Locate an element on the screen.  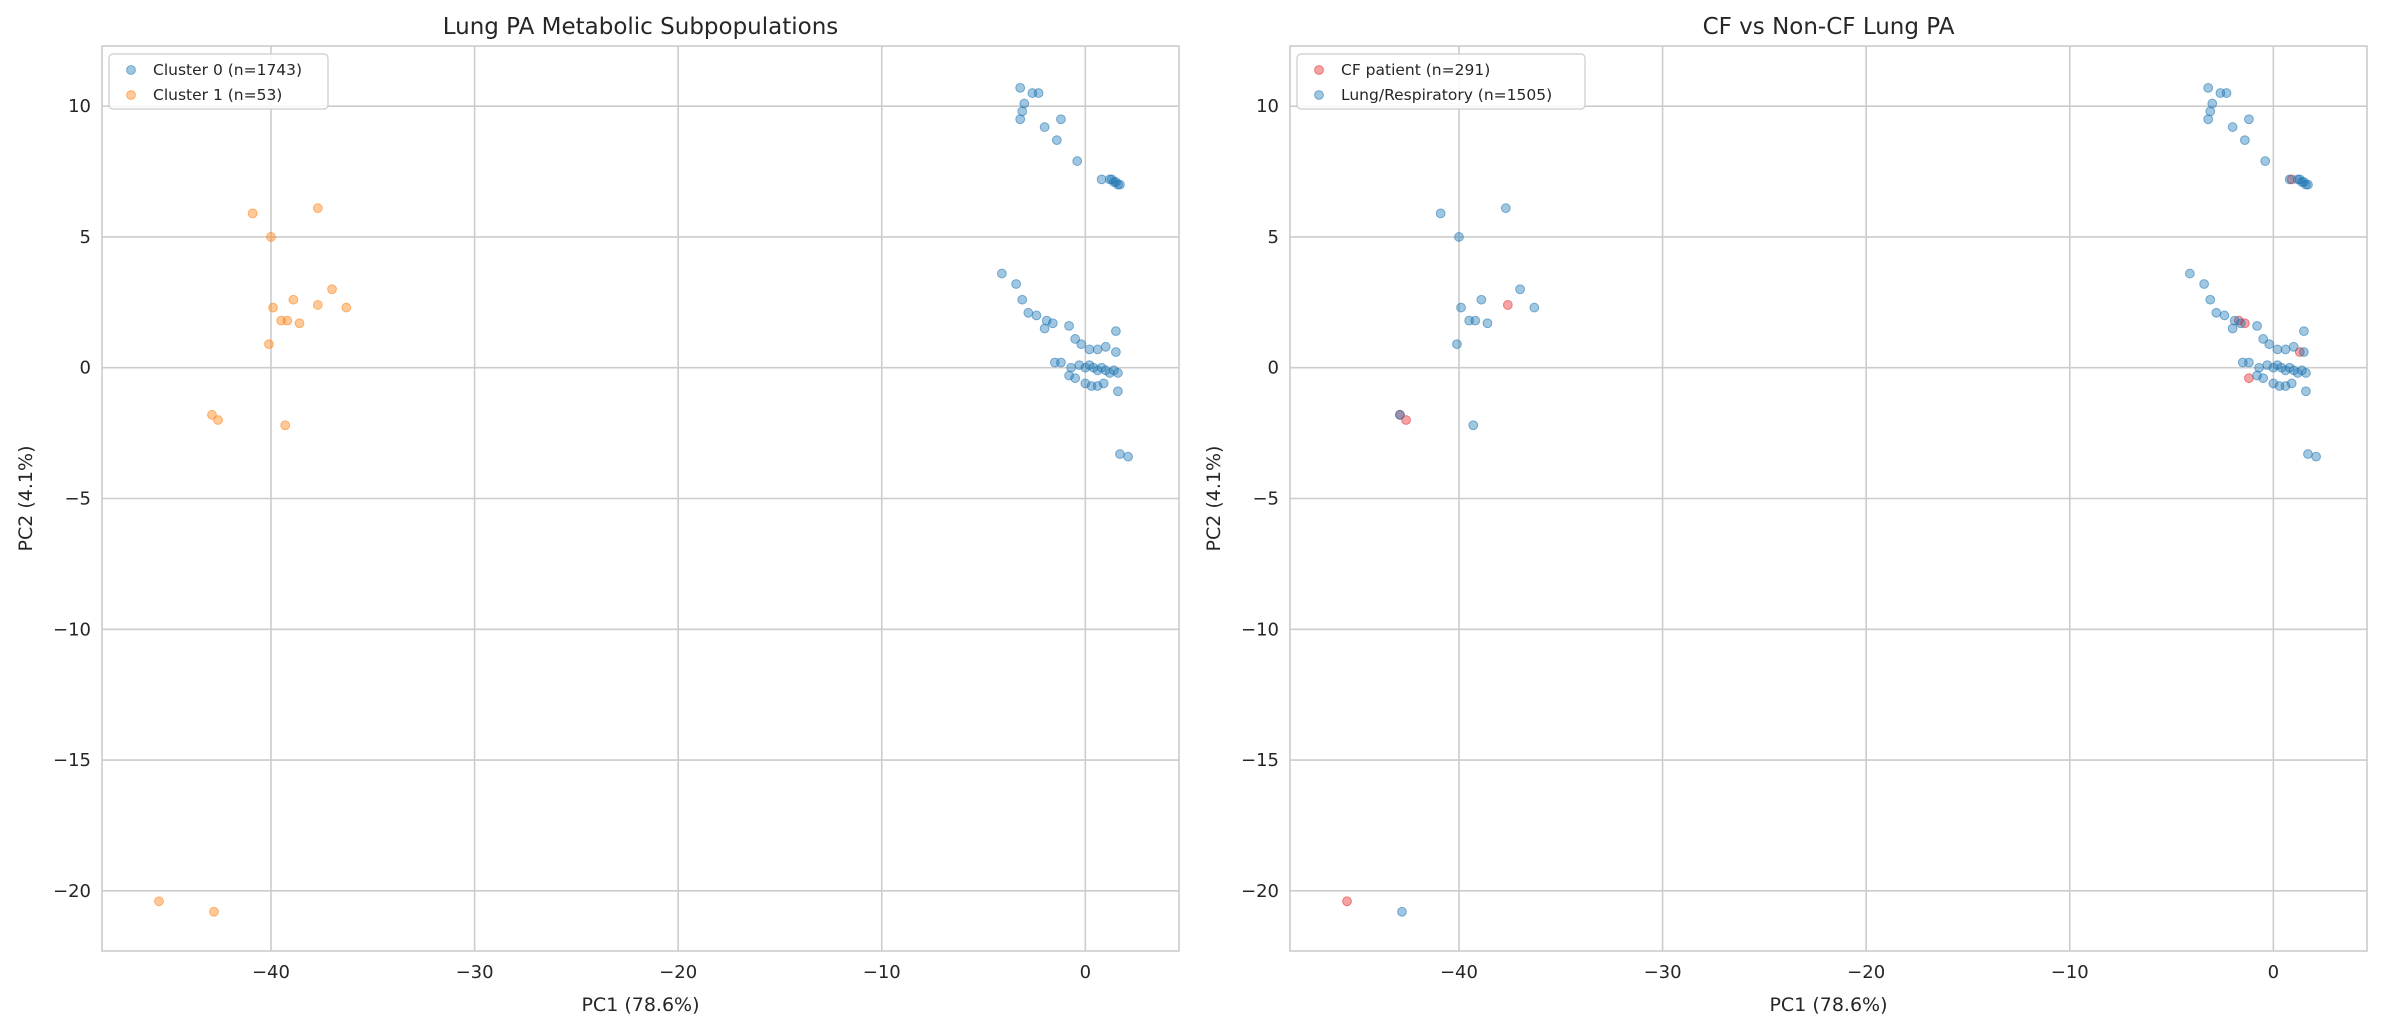
x-axis-label: PC1 (78.6%) is located at coordinates (640, 1005).